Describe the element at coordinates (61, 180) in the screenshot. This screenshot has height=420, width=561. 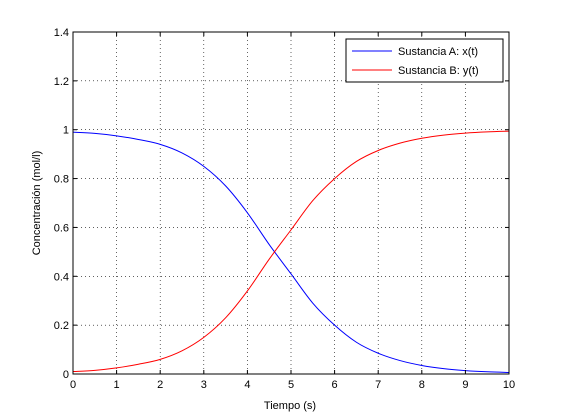
I see `y-tick-label: 0.8` at that location.